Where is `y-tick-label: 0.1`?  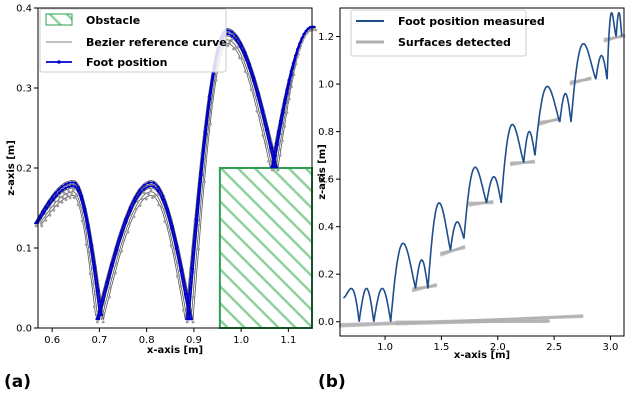 y-tick-label: 0.1 is located at coordinates (24, 249).